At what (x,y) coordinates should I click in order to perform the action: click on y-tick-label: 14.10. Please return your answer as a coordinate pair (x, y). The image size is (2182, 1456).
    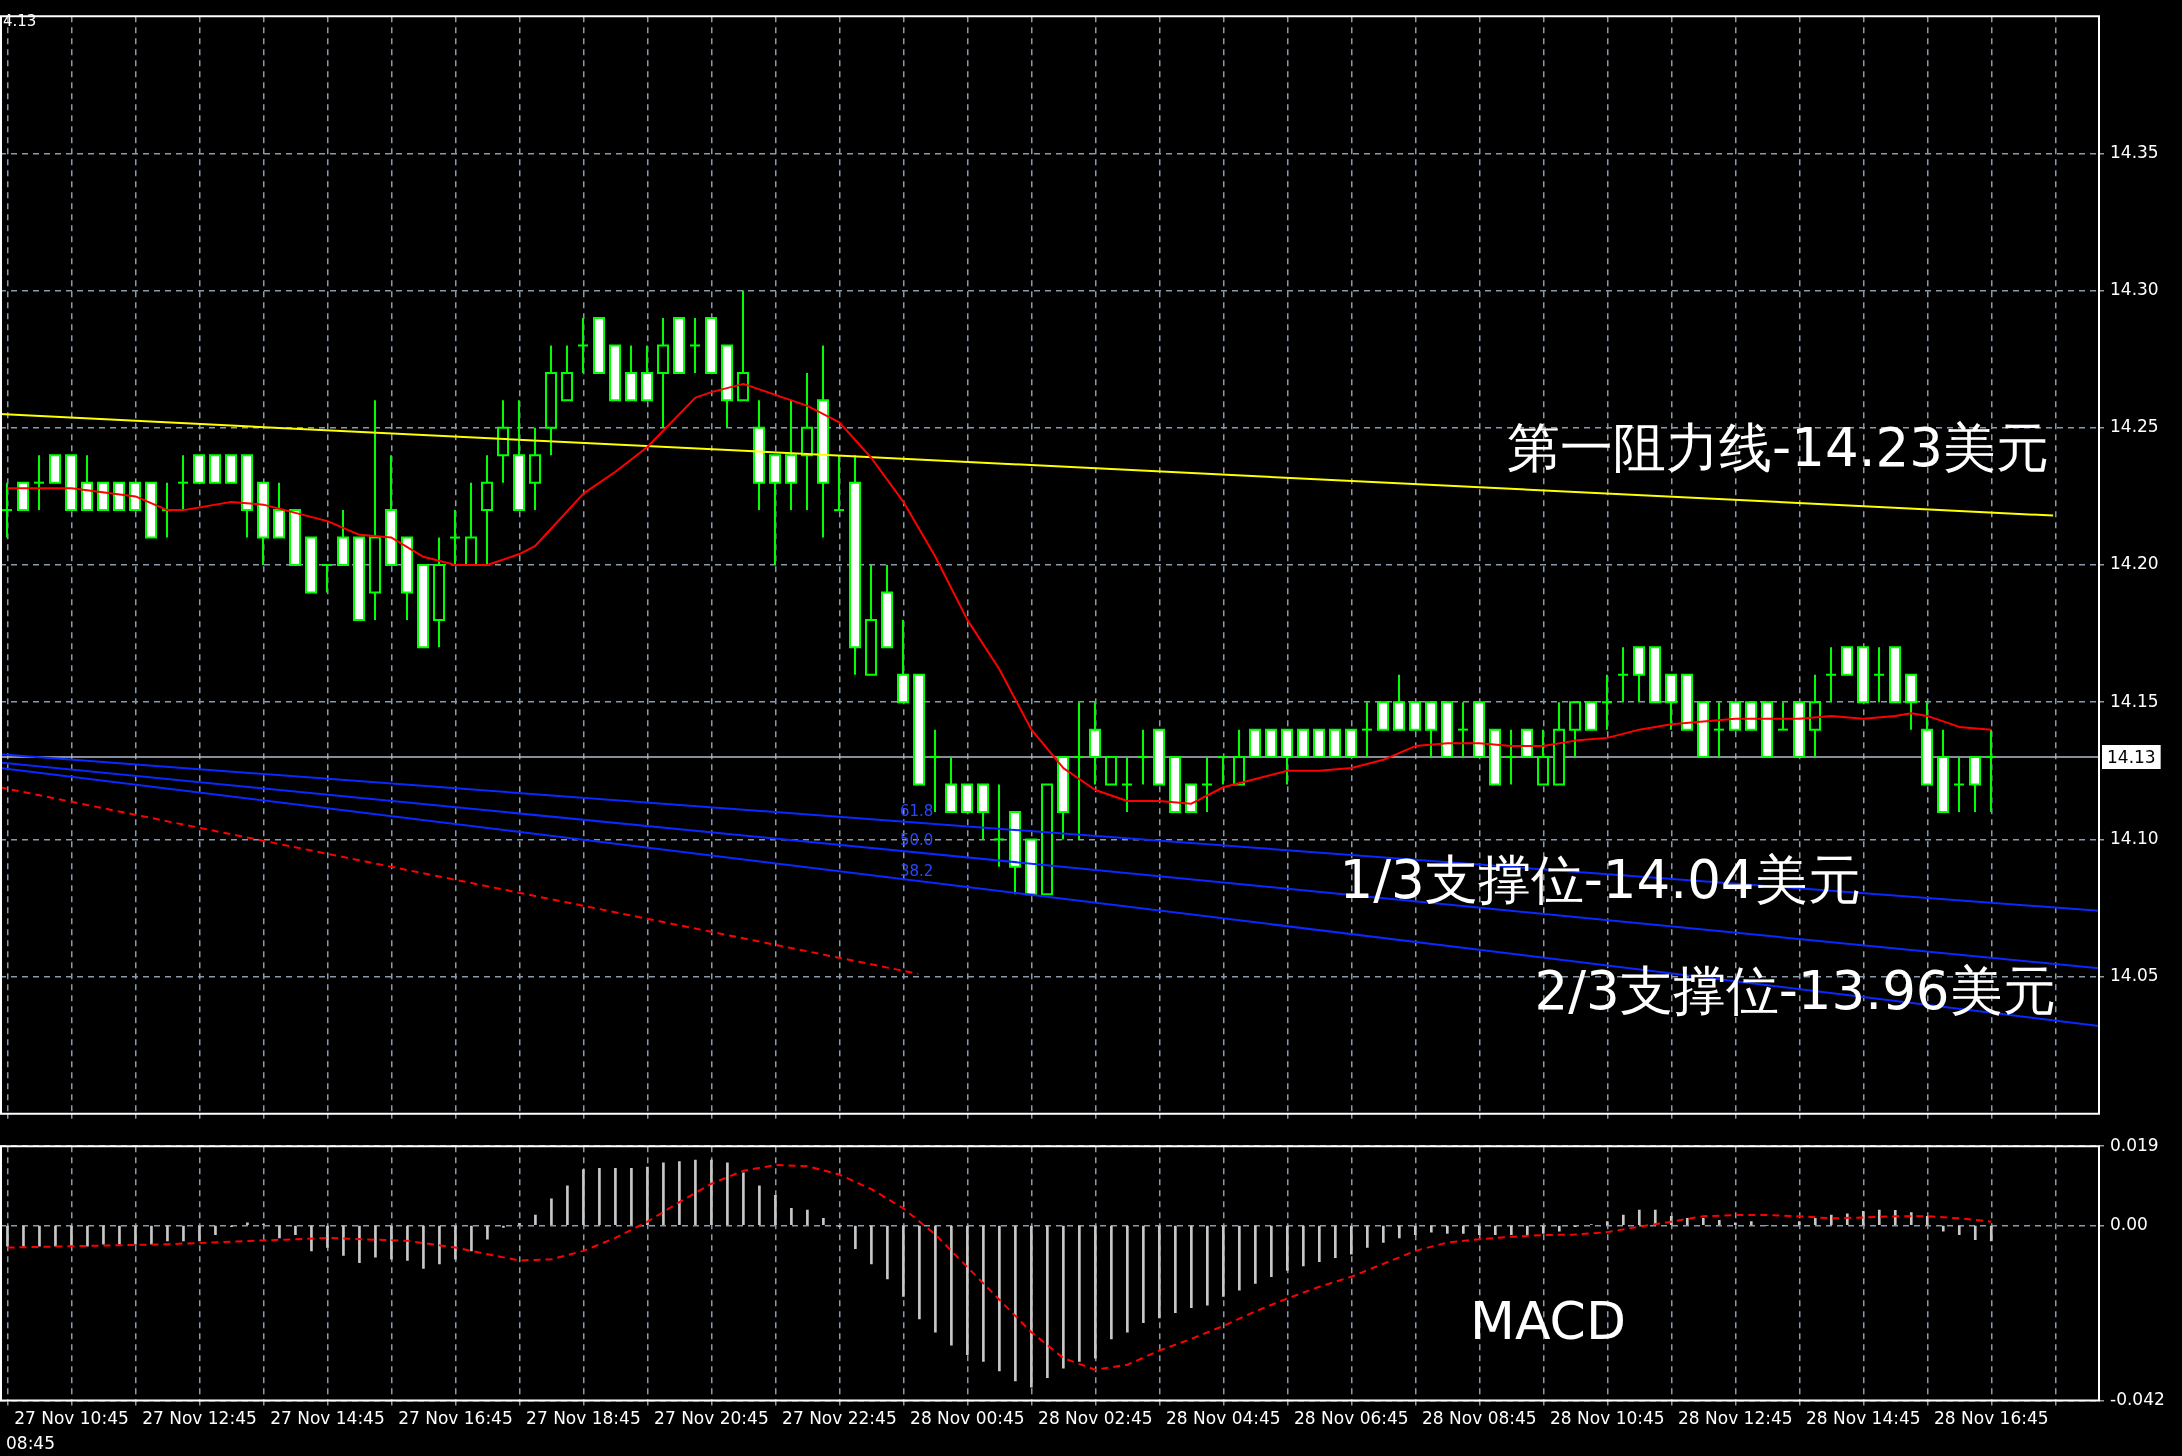
    Looking at the image, I should click on (2134, 837).